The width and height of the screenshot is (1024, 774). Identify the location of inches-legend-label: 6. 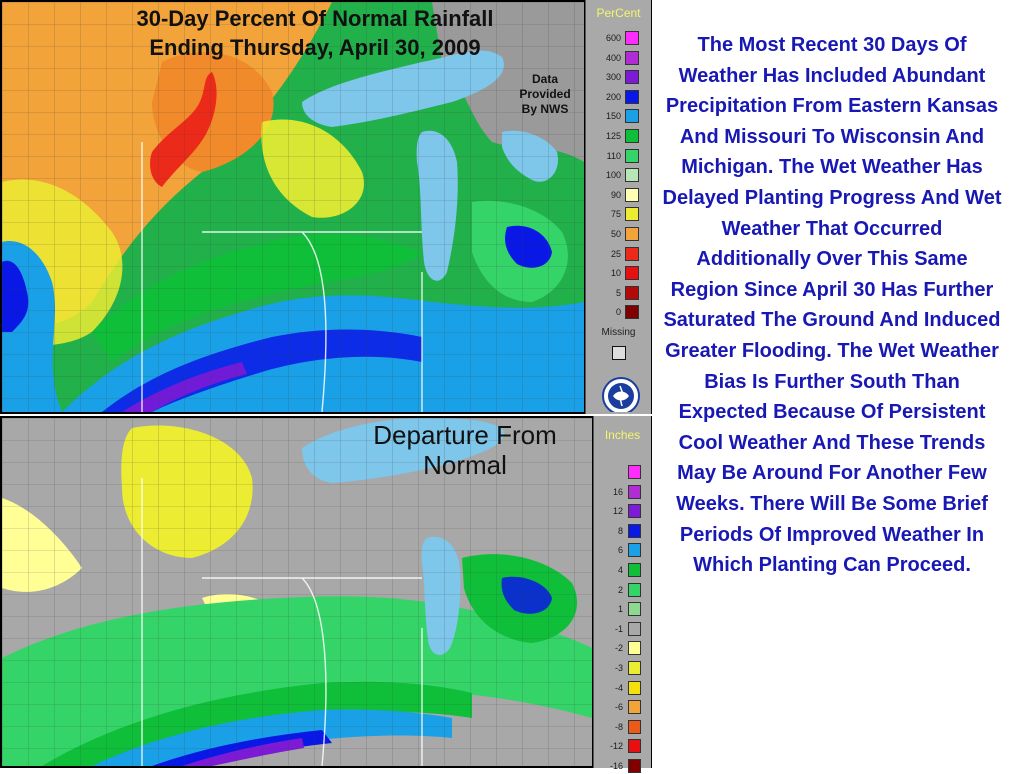
(620, 550).